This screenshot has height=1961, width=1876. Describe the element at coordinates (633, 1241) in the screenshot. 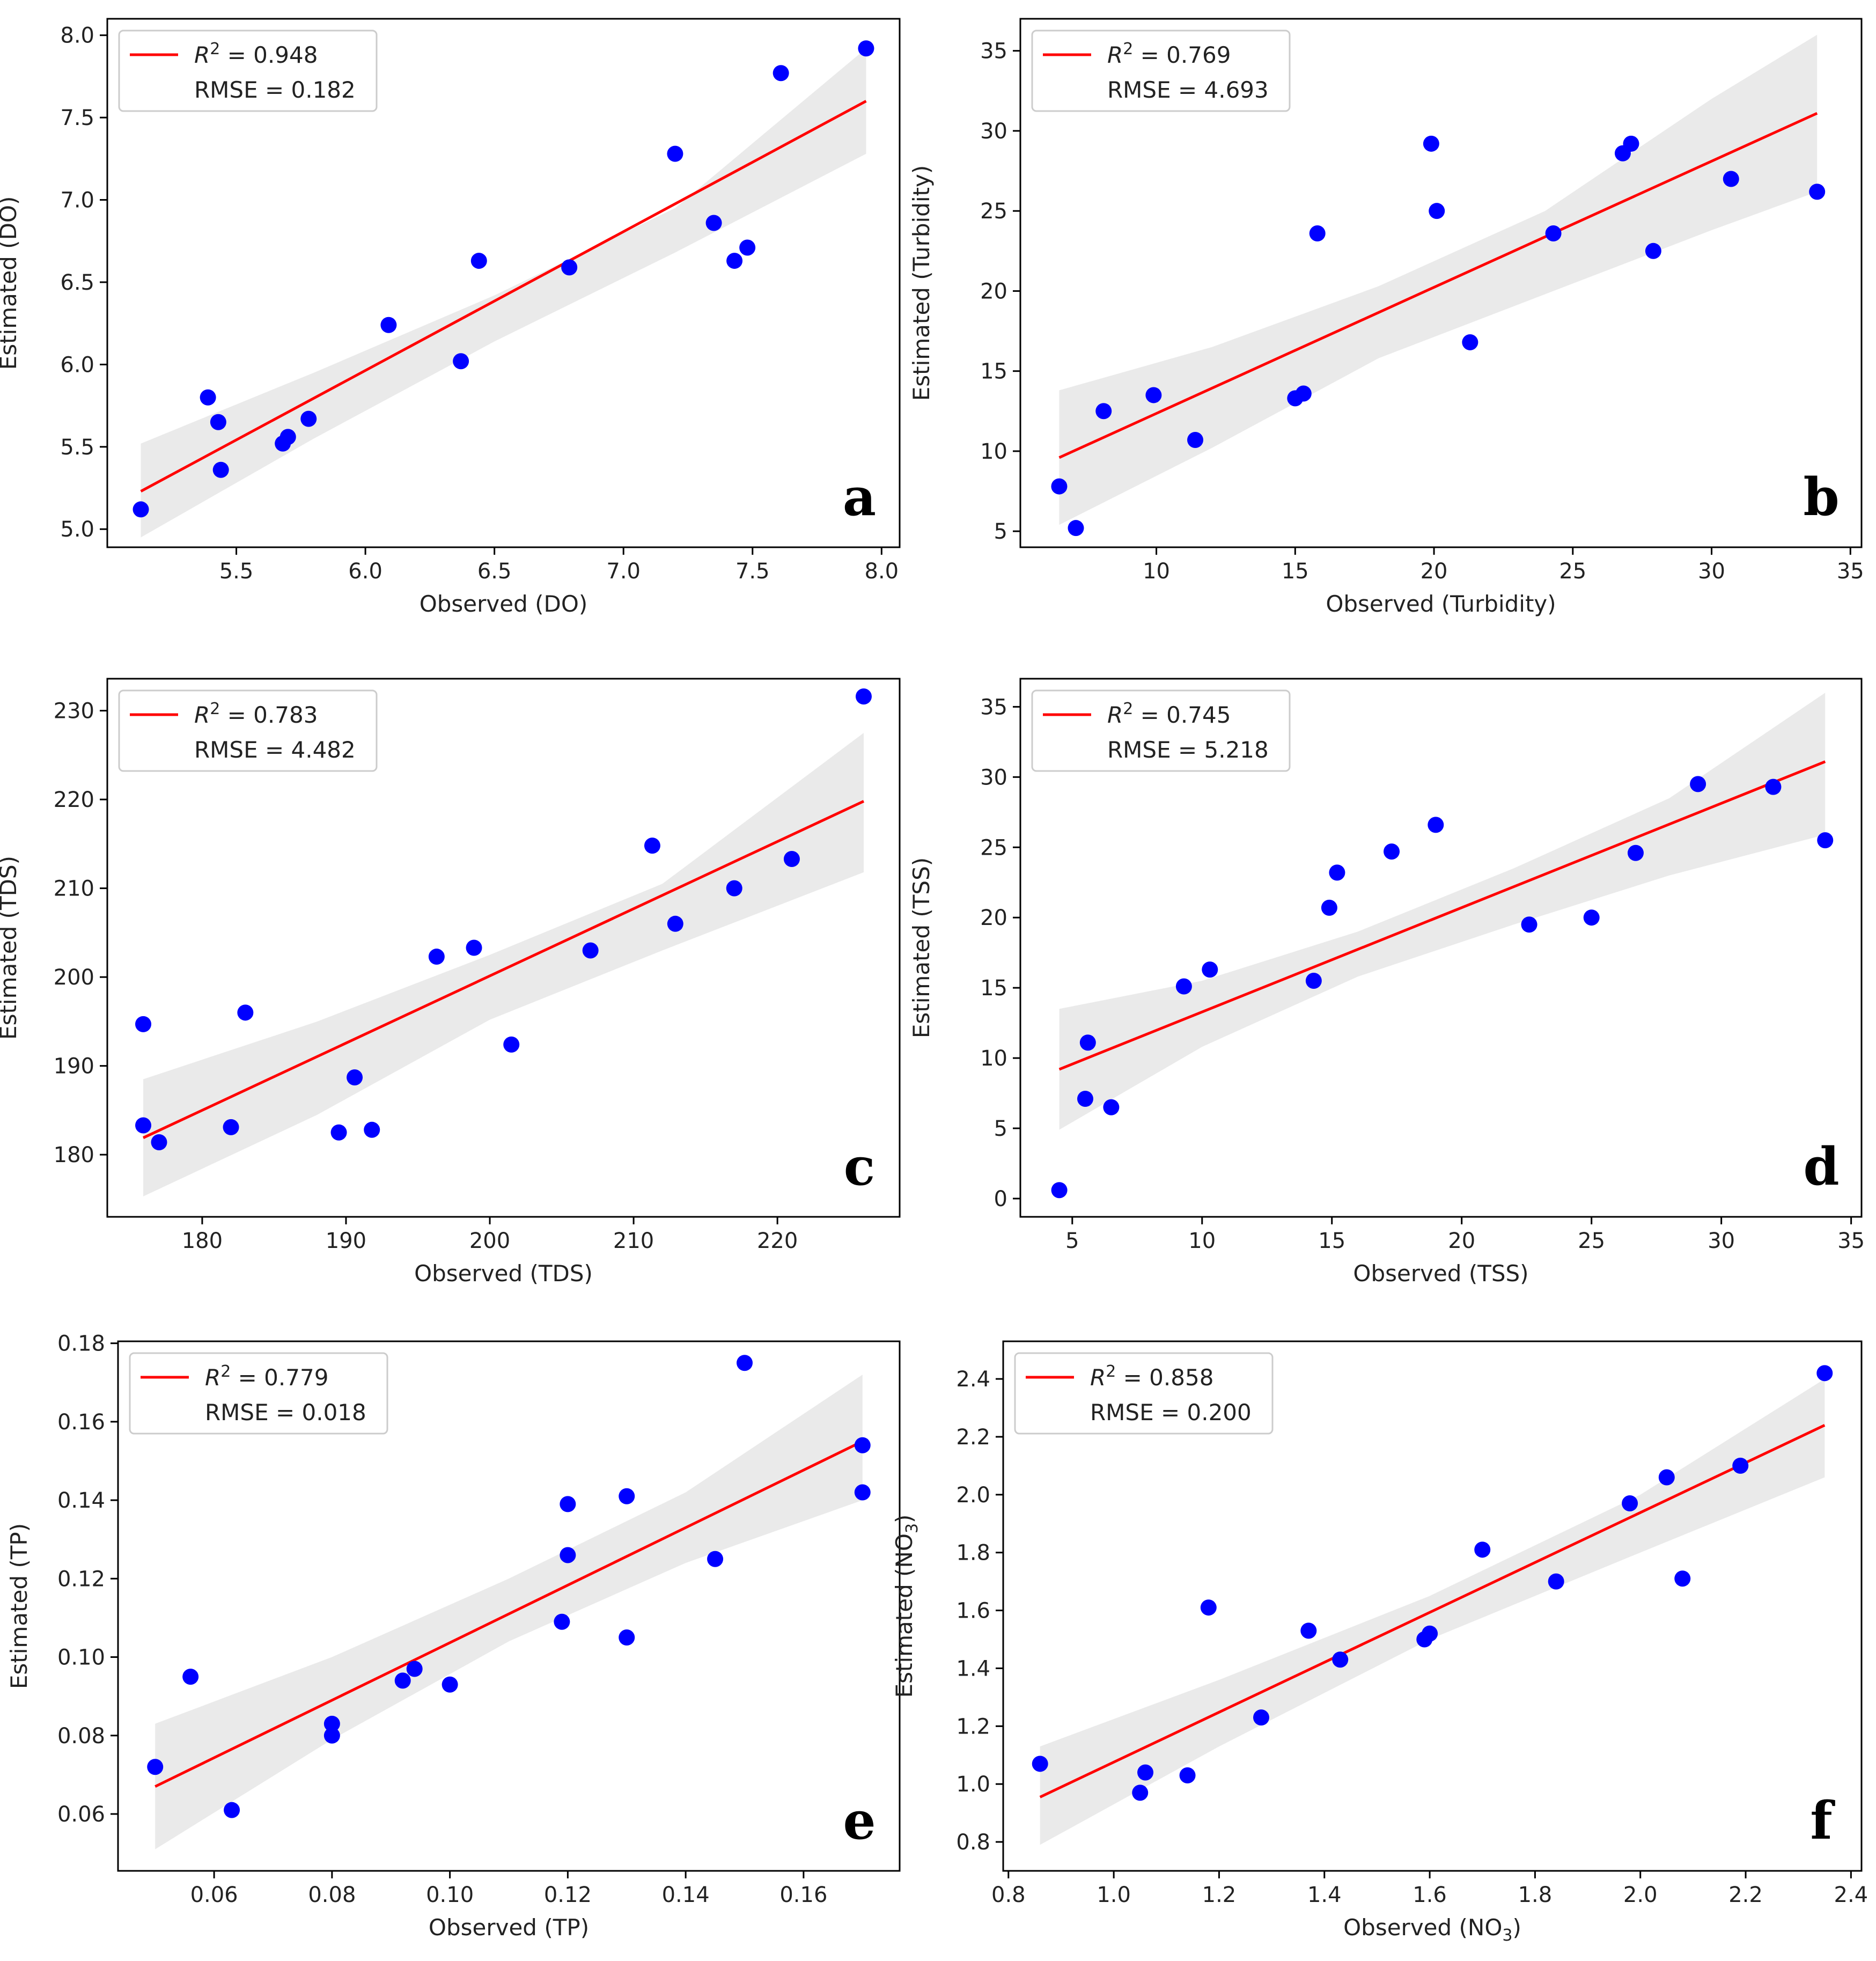

I see `x-tick-label: 210` at that location.